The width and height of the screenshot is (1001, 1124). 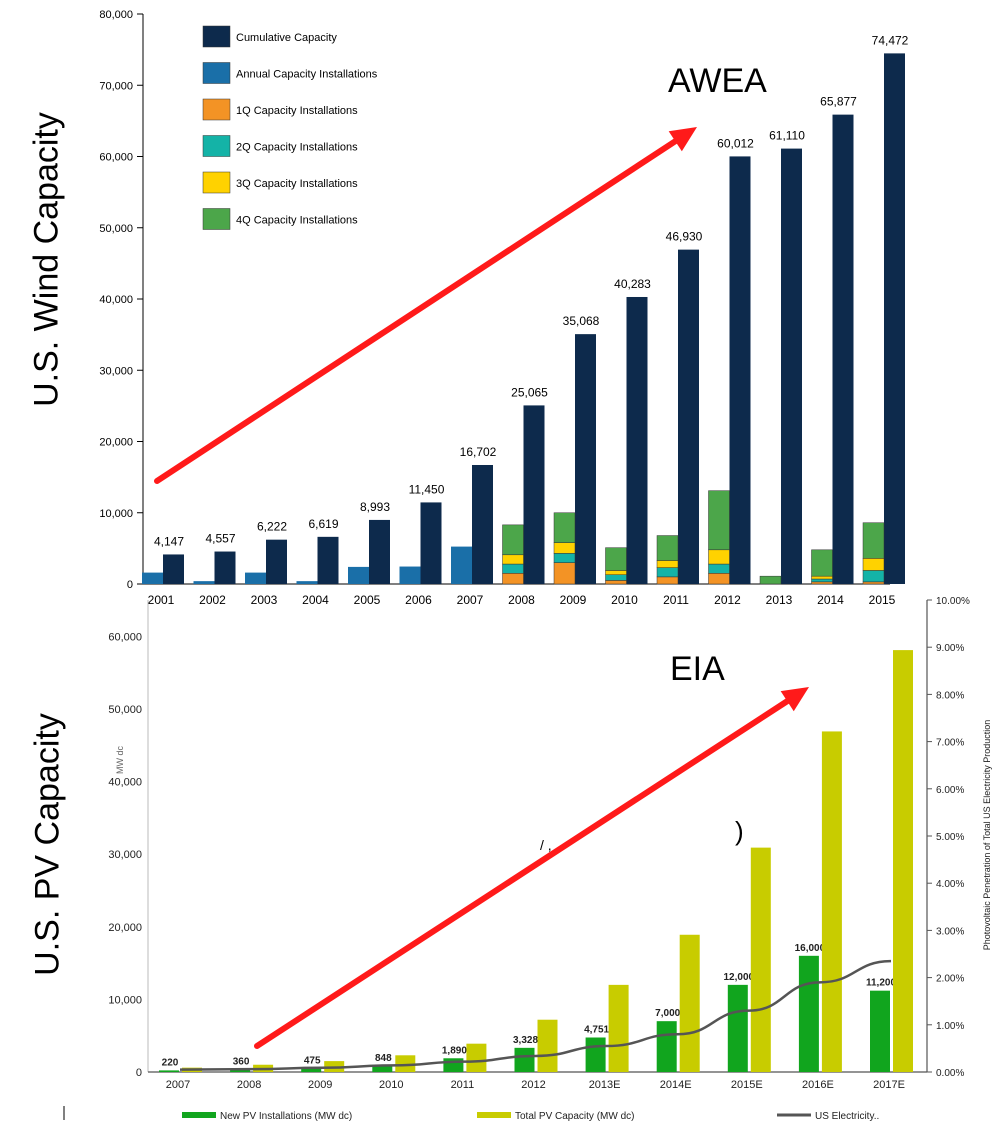 I want to click on pv-us-electricity-line, so click(x=535, y=1015).